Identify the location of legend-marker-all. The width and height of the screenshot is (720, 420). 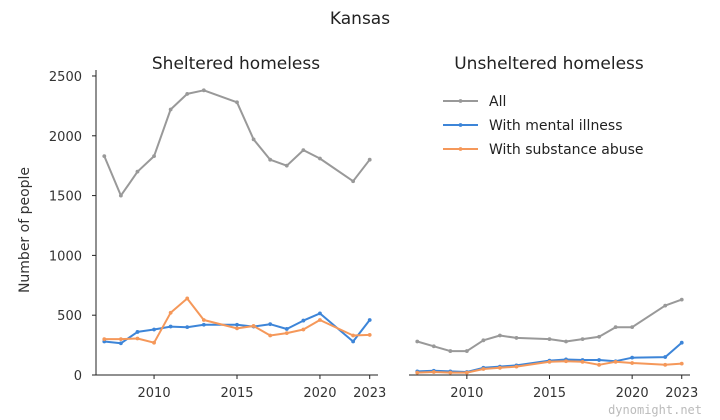
(460, 101).